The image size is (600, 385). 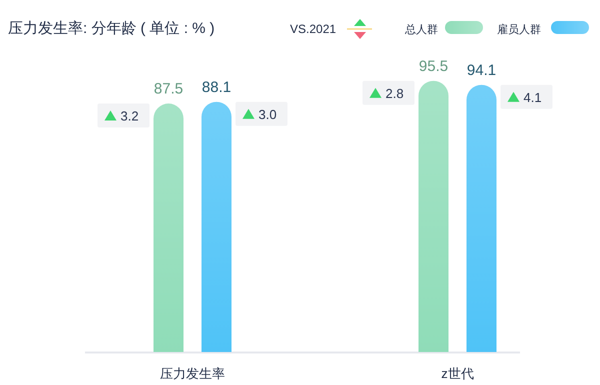 What do you see at coordinates (481, 70) in the screenshot?
I see `data-label: 94.1` at bounding box center [481, 70].